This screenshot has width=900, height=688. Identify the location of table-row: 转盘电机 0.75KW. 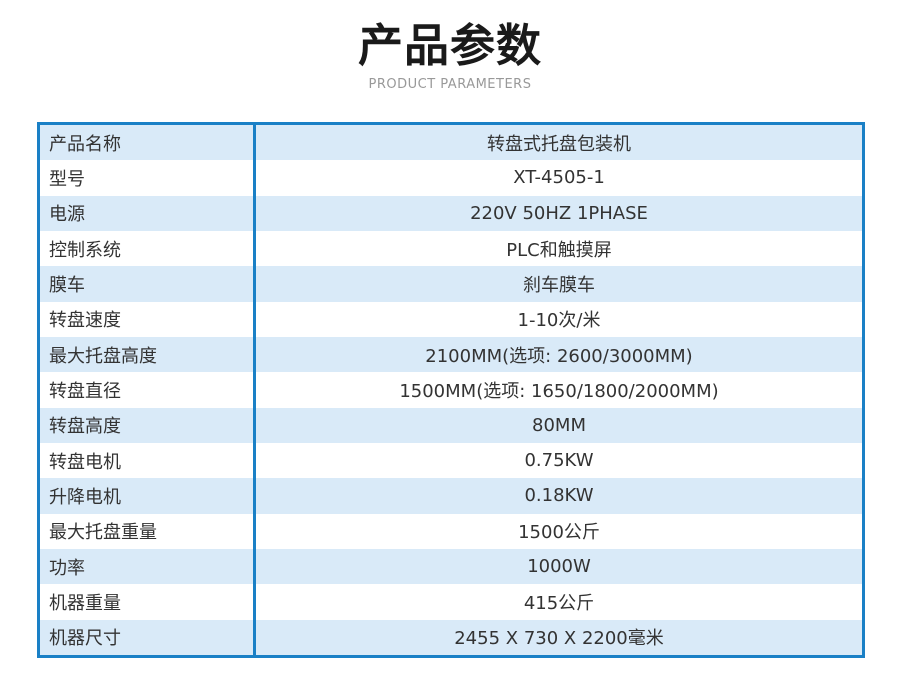
(451, 460).